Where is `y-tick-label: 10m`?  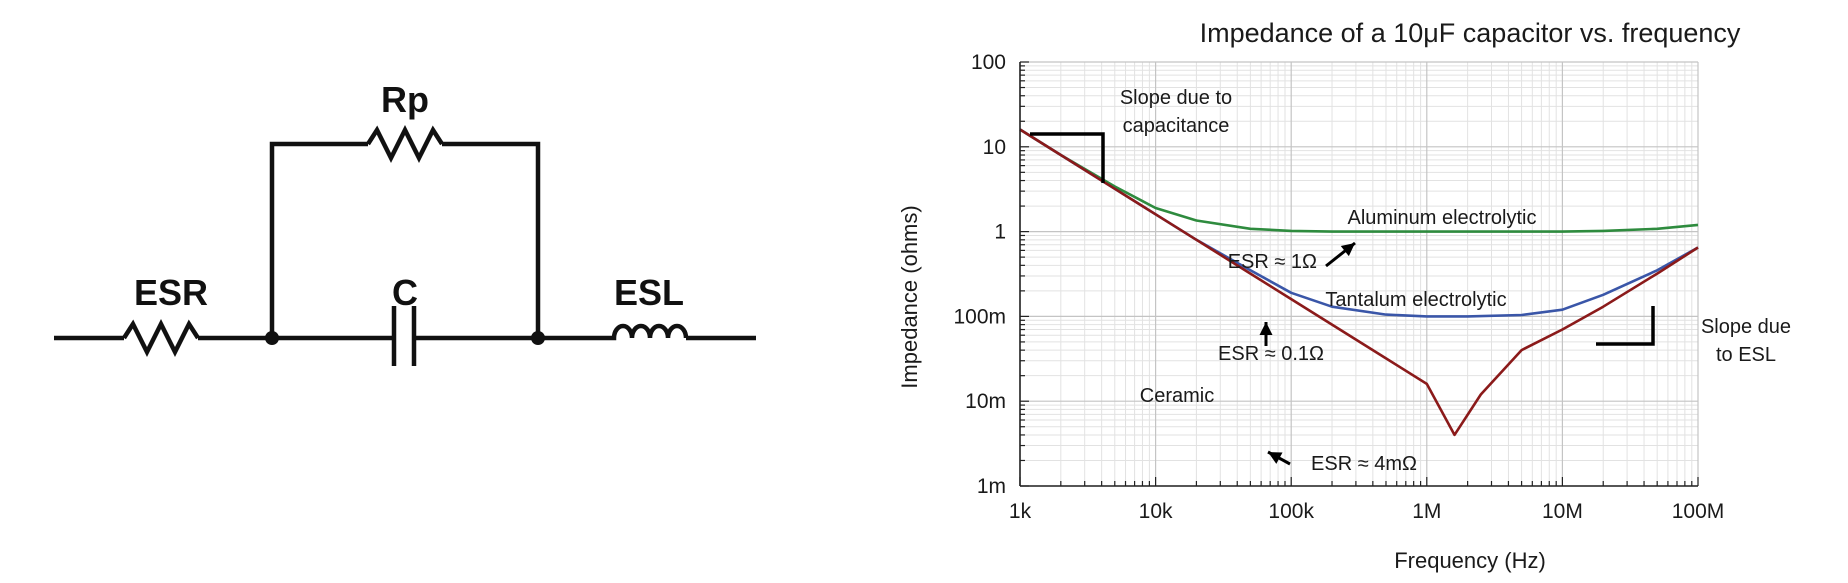 y-tick-label: 10m is located at coordinates (985, 401).